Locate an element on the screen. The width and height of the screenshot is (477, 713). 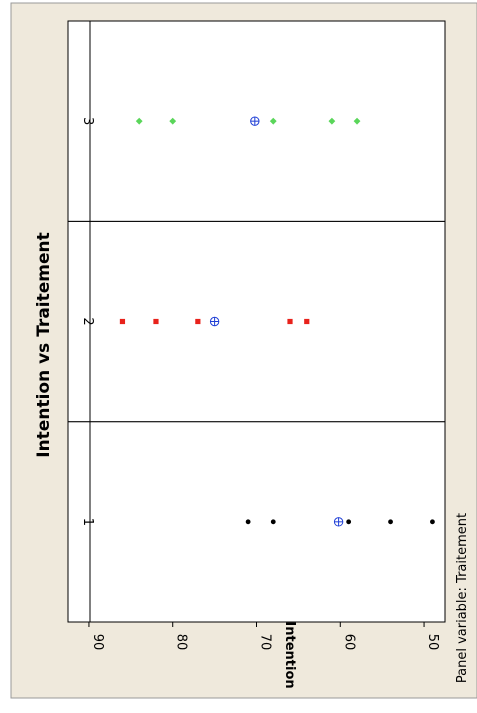
strip-label: 1 is located at coordinates (87, 522).